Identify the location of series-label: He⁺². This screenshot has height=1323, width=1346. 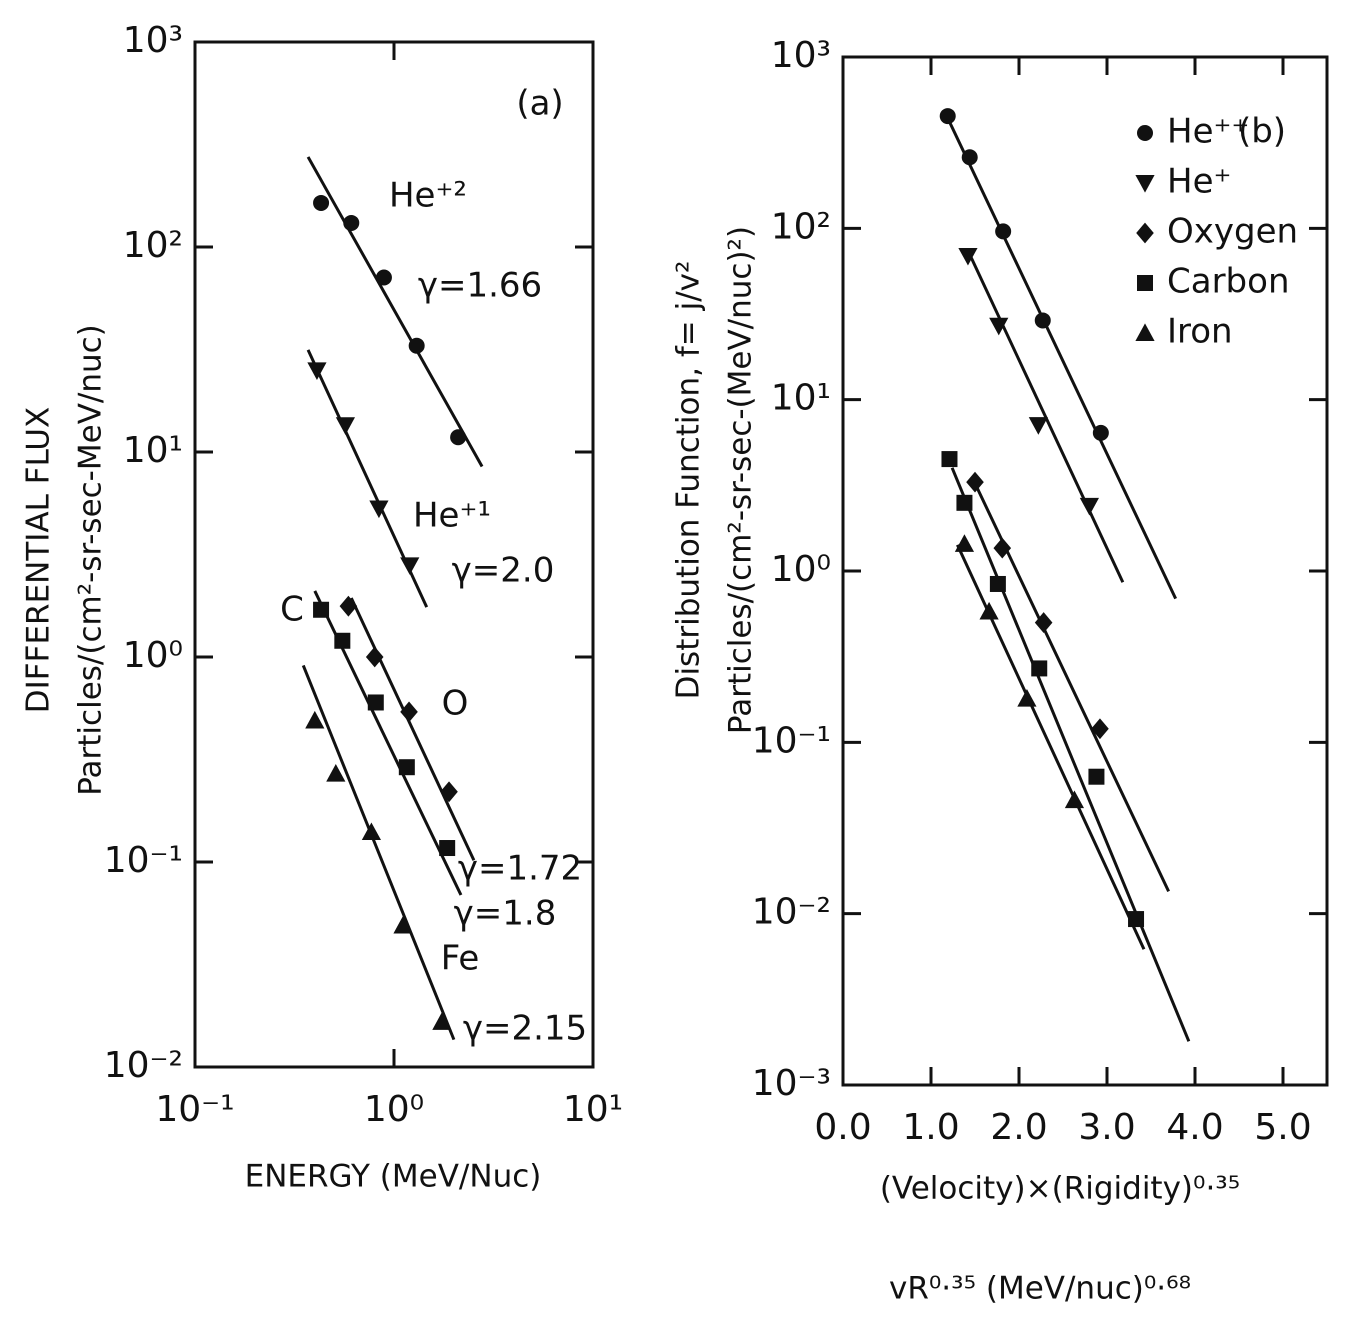
(428, 196).